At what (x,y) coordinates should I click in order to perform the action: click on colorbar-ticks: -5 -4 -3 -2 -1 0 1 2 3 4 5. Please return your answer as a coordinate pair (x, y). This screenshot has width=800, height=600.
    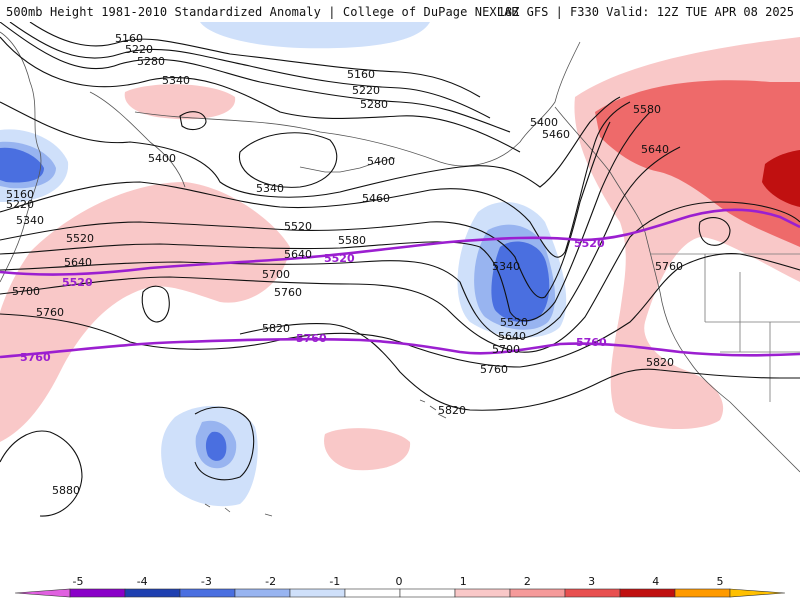
    Looking at the image, I should click on (398, 581).